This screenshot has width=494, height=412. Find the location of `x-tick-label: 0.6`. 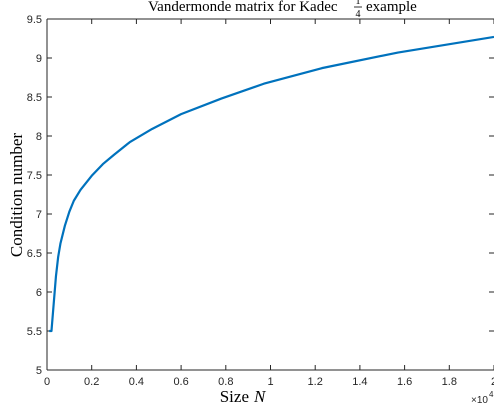

x-tick-label: 0.6 is located at coordinates (180, 382).